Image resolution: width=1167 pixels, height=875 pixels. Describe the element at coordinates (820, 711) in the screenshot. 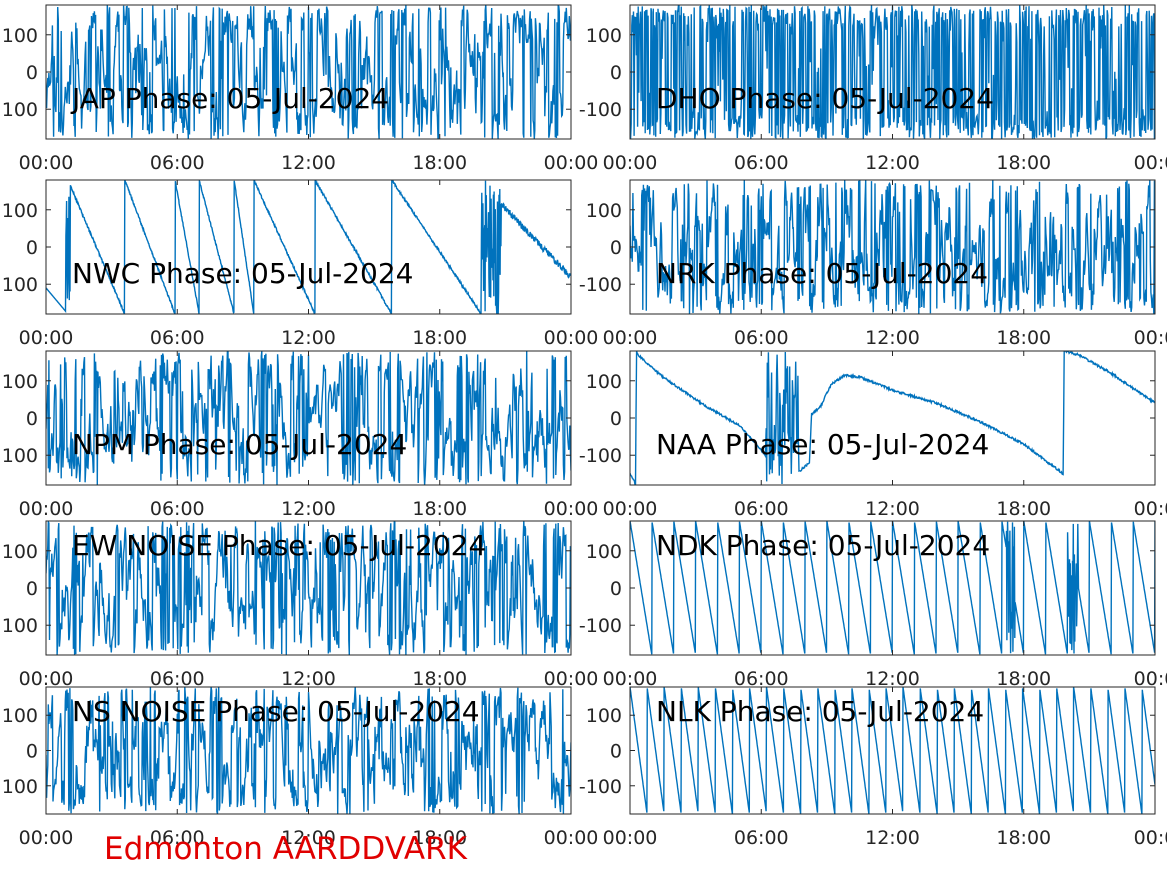

I see `panel-title: NLK Phase: 05-Jul-2024` at that location.